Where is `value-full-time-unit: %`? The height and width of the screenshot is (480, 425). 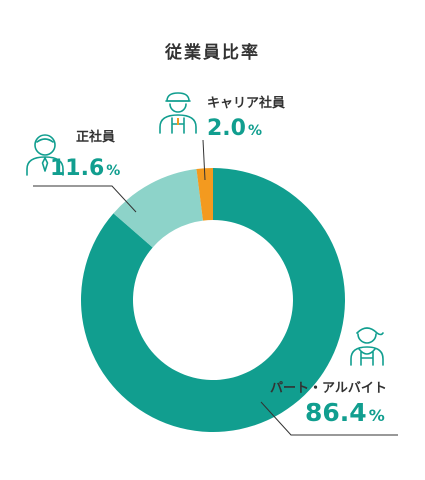
value-full-time-unit: % is located at coordinates (113, 171).